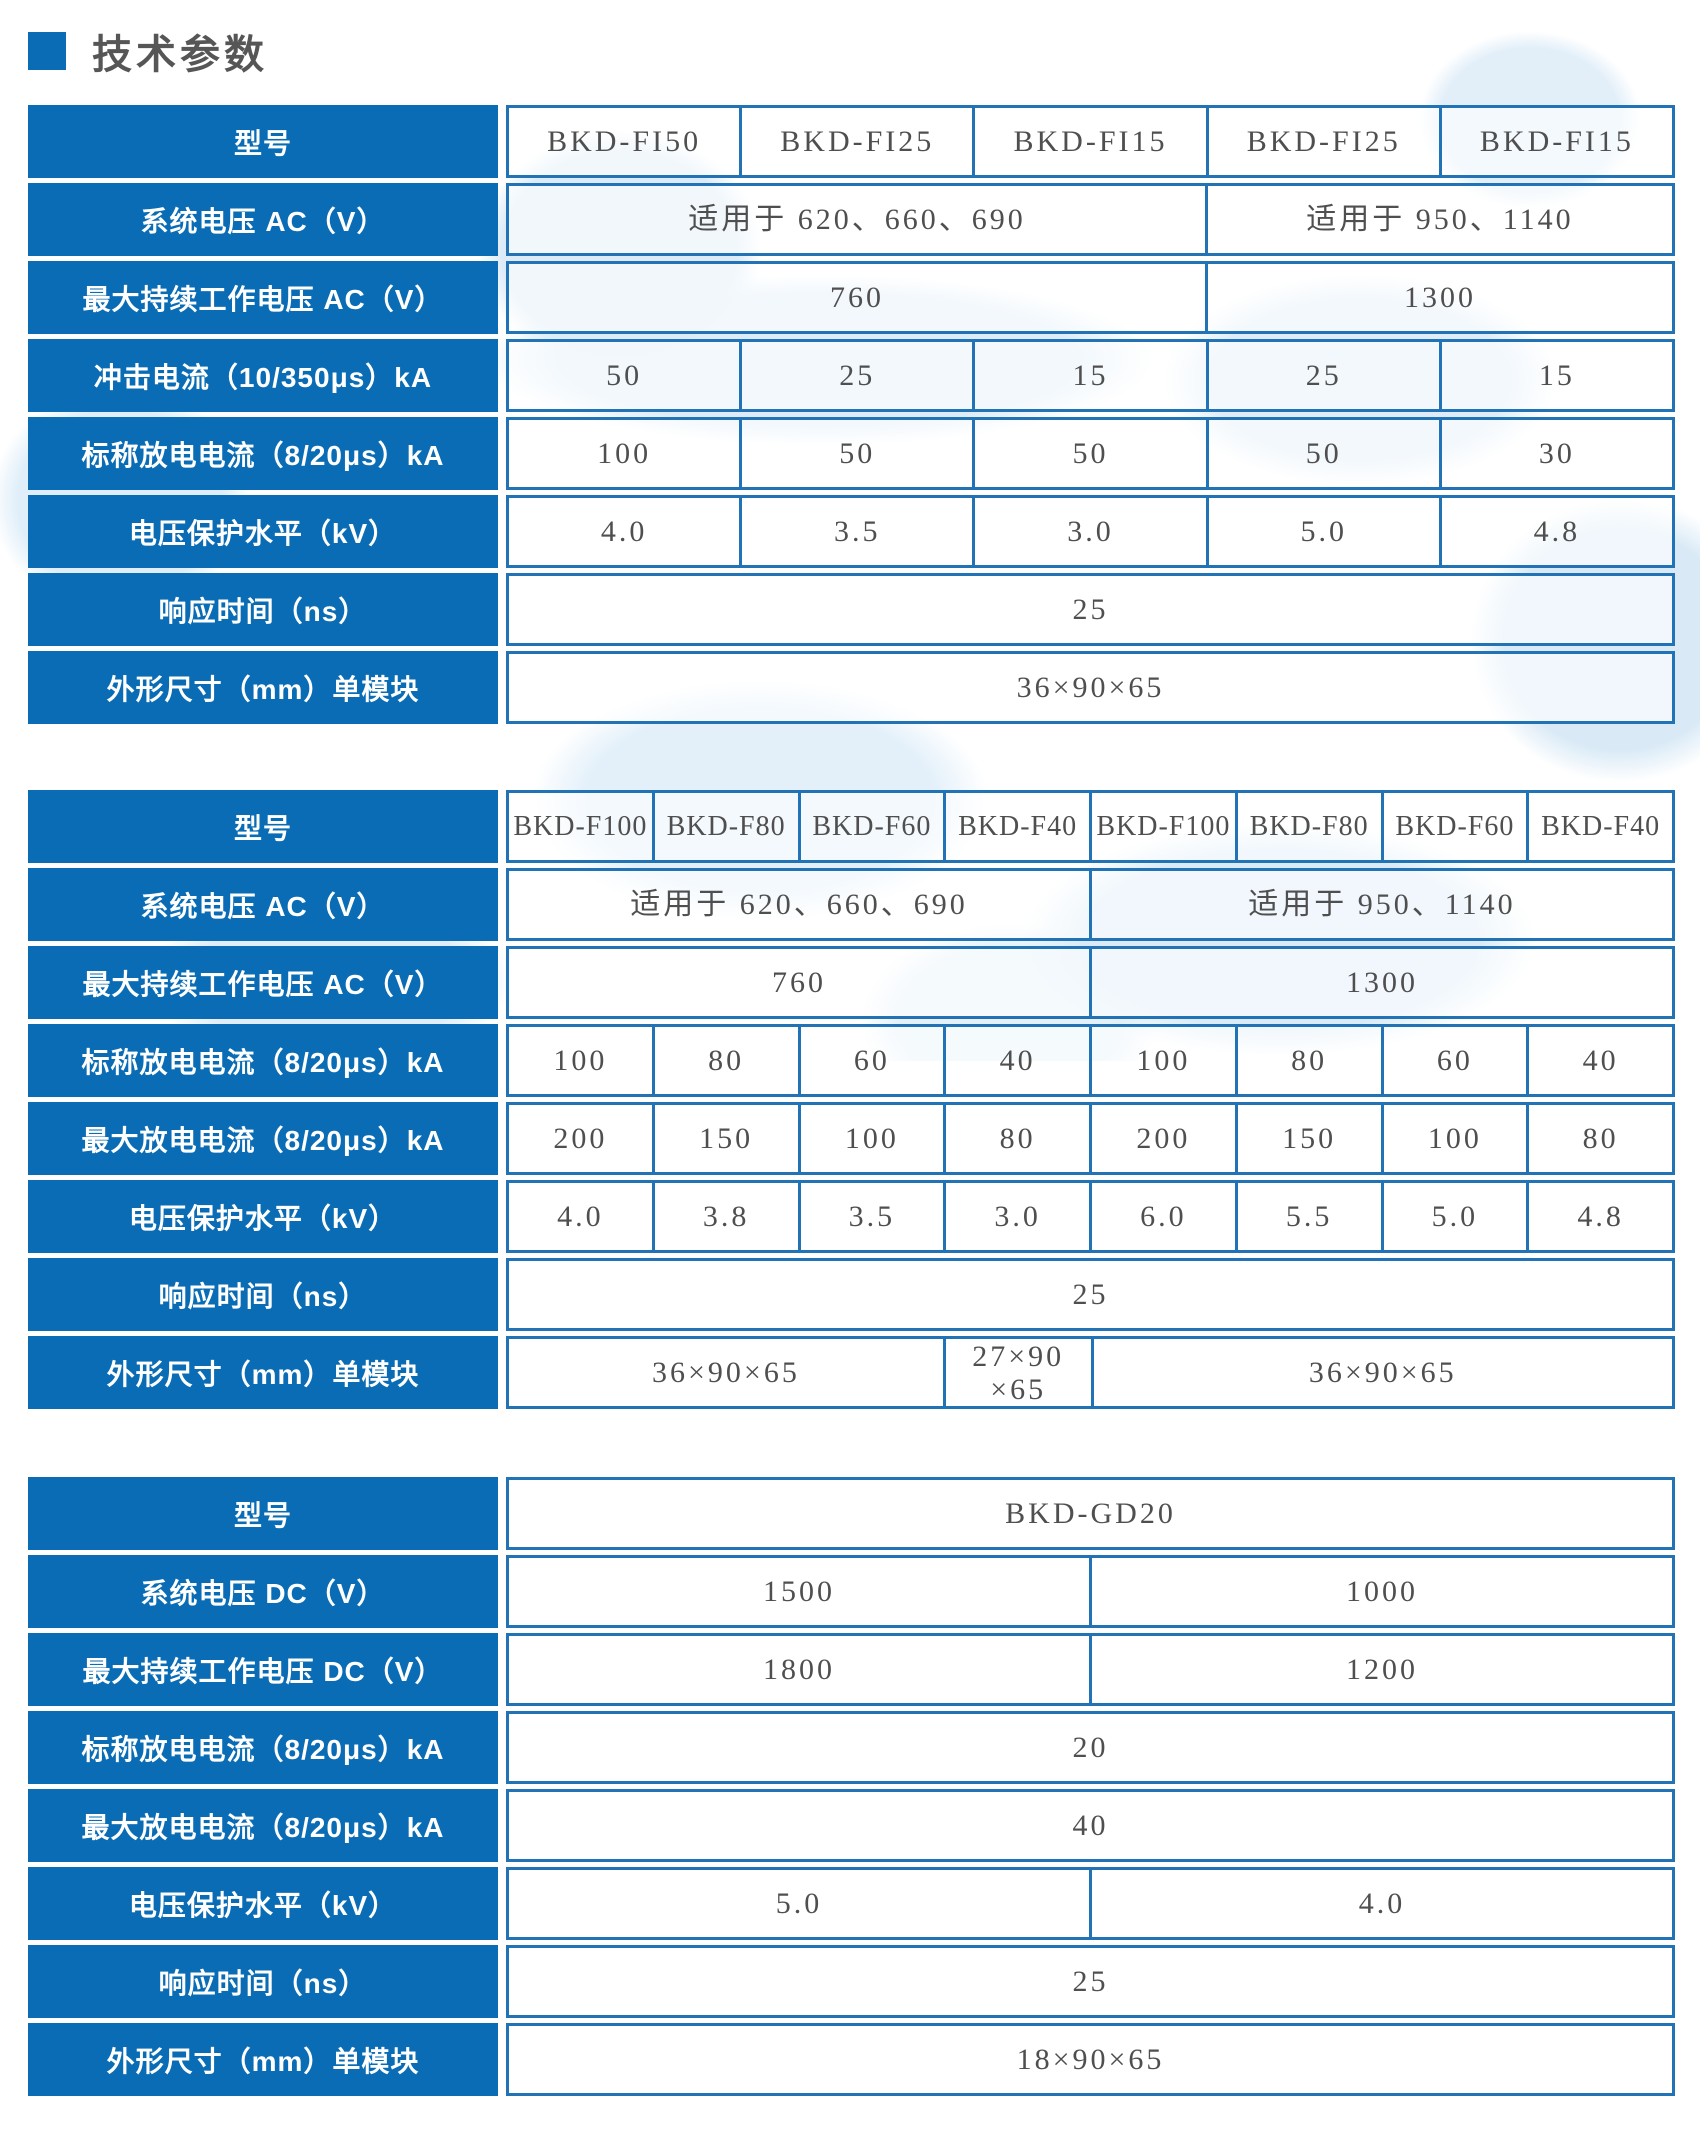  Describe the element at coordinates (263, 1591) in the screenshot. I see `row-label: 系统电压 DC（V）` at that location.